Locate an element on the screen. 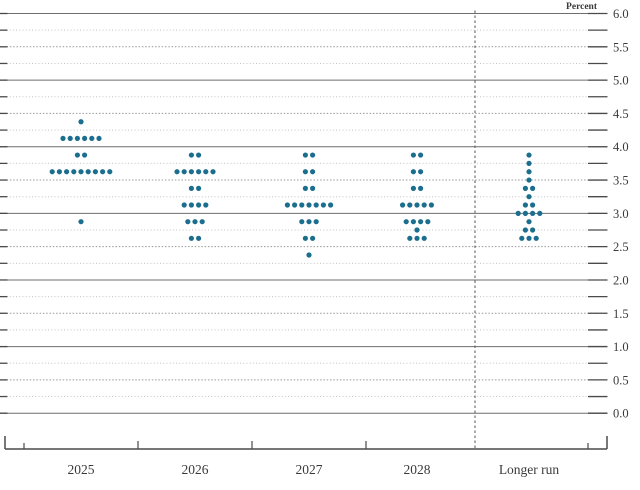  x-axis-category-label: Longer run is located at coordinates (529, 469).